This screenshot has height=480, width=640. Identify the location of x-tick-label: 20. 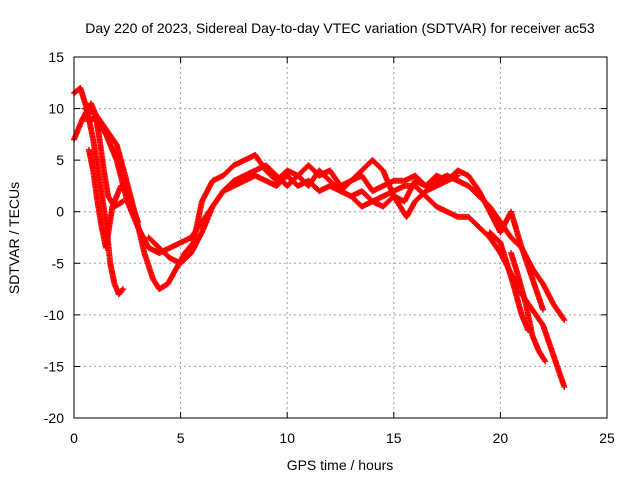
(501, 438).